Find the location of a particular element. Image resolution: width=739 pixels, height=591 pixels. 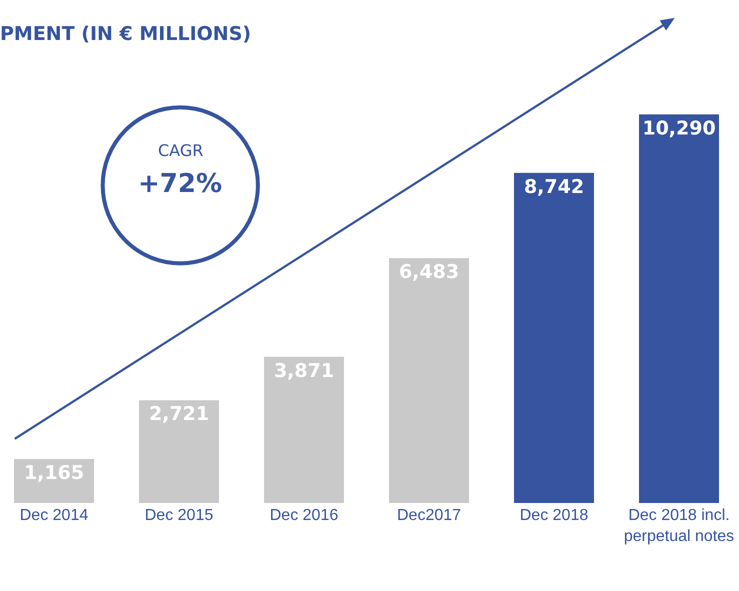

annotation: +72% is located at coordinates (180, 184).